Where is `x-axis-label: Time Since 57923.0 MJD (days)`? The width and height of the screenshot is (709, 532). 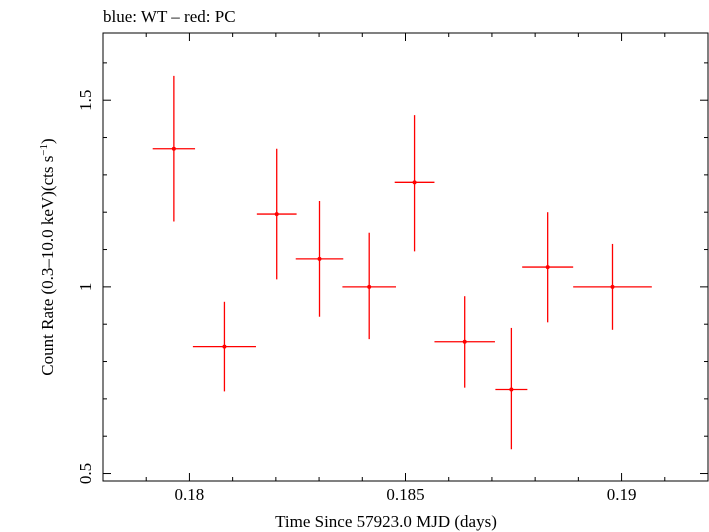
x-axis-label: Time Since 57923.0 MJD (days) is located at coordinates (386, 521).